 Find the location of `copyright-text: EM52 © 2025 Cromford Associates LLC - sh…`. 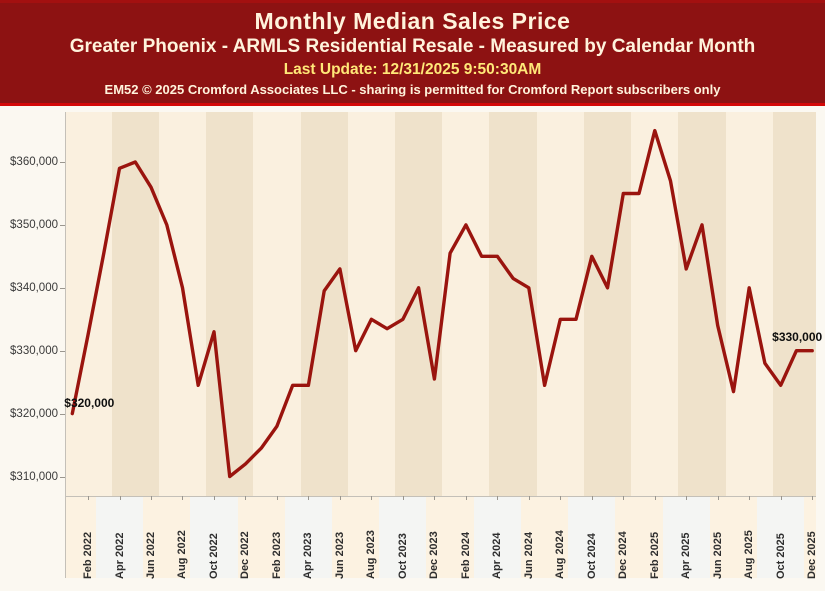

copyright-text: EM52 © 2025 Cromford Associates LLC - sh… is located at coordinates (412, 89).